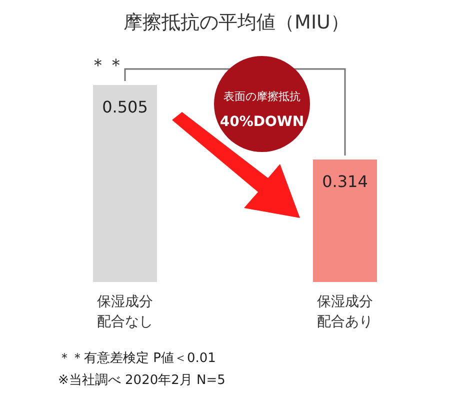 This screenshot has height=396, width=473. Describe the element at coordinates (125, 107) in the screenshot. I see `data-label: 0.505` at that location.